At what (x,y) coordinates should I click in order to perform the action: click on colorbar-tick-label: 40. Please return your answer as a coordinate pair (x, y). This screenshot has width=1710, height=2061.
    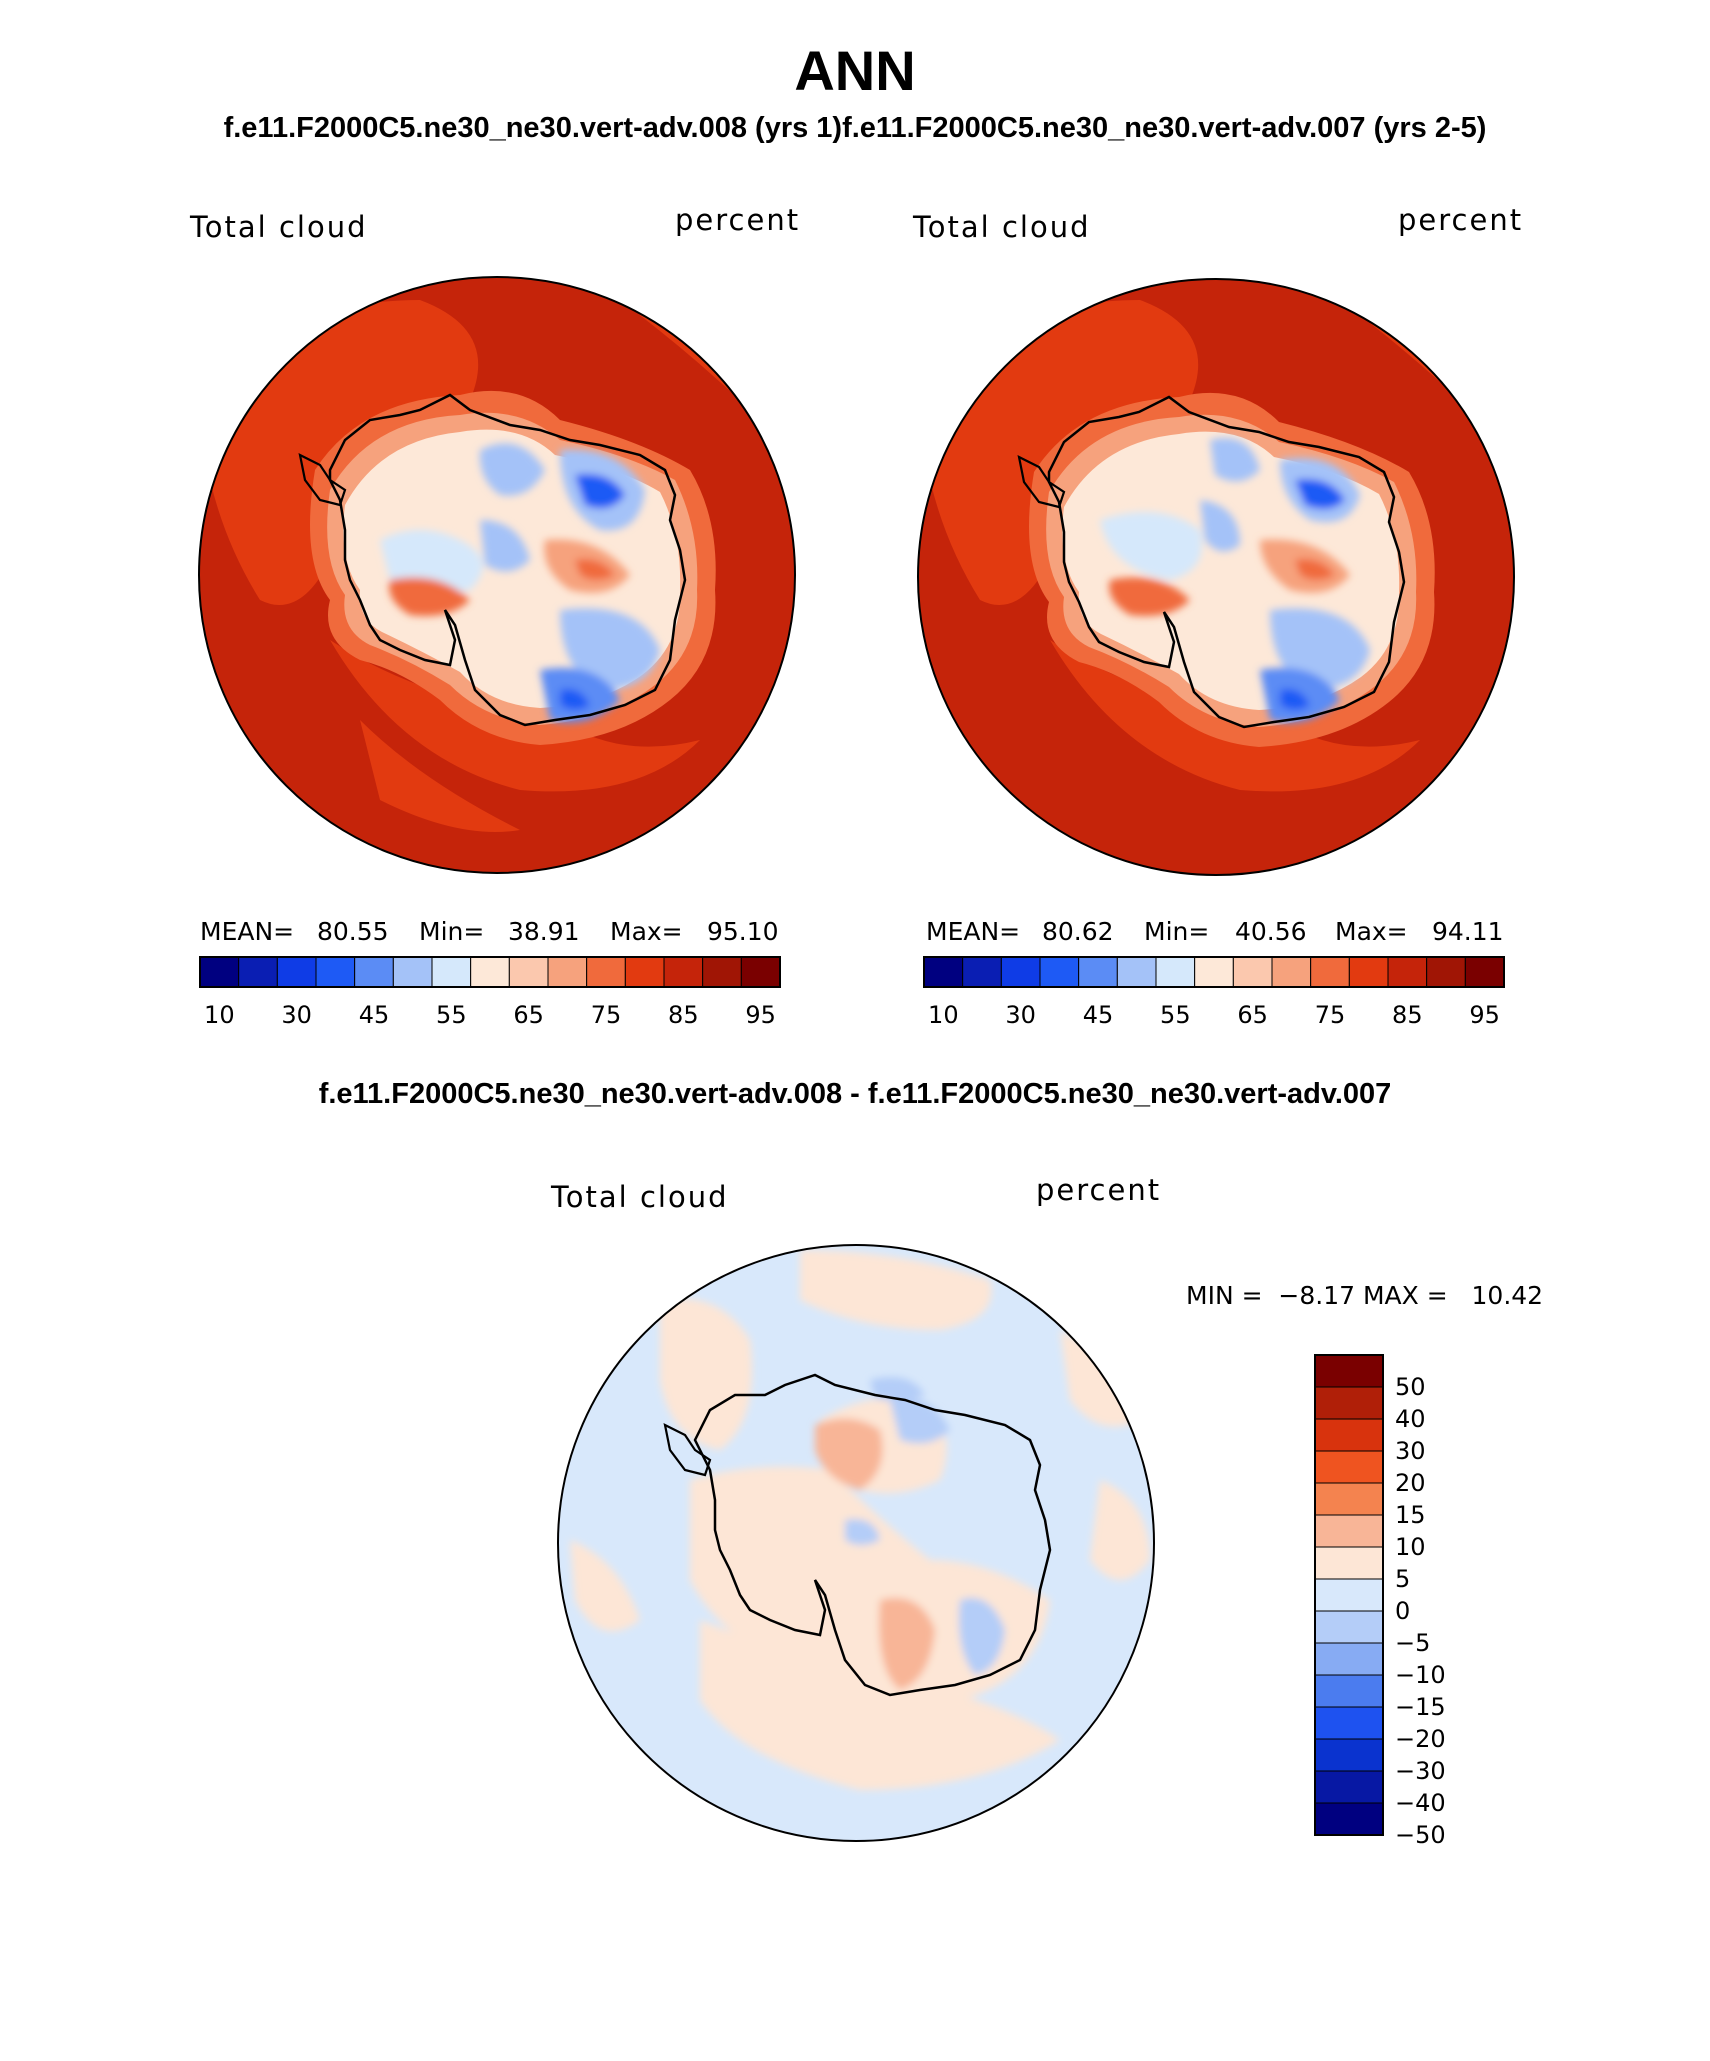
    Looking at the image, I should click on (1410, 1419).